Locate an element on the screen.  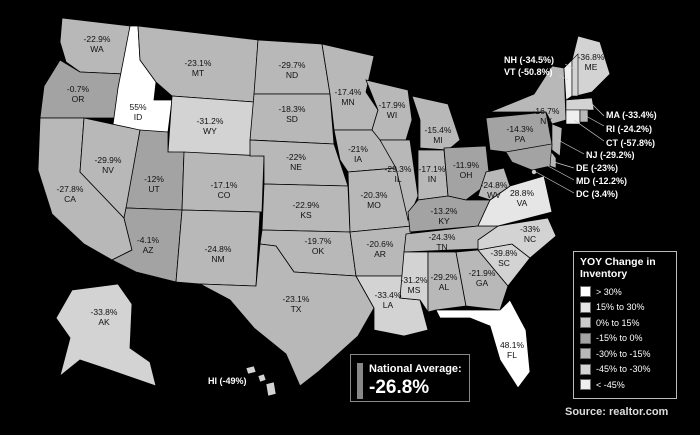
state-value-WA: -22.9% is located at coordinates (97, 39).